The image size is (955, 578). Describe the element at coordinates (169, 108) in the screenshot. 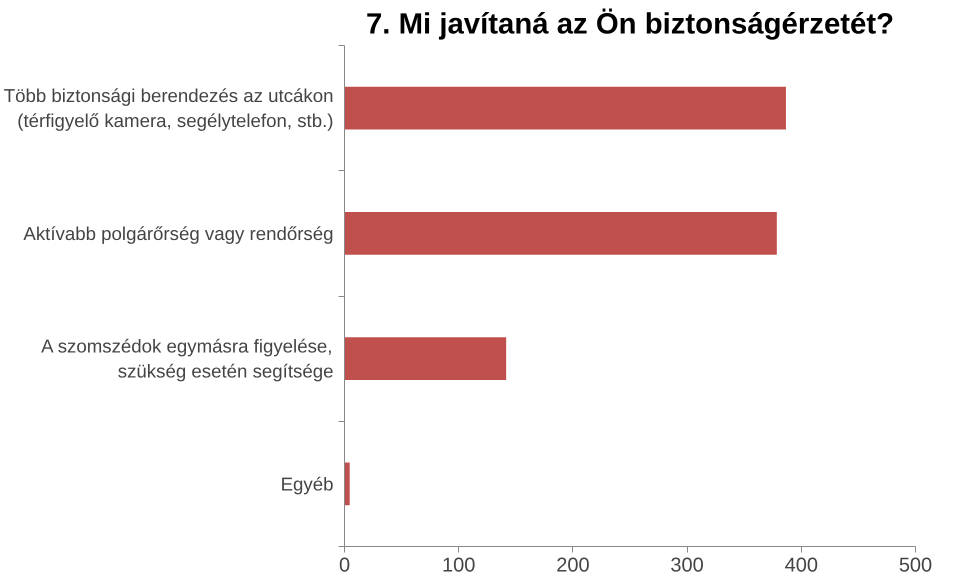

I see `y-tick-label: Több biztonsági berendezés az utcákon (térfigyelő kamera, segélytelefon, stb.)` at that location.